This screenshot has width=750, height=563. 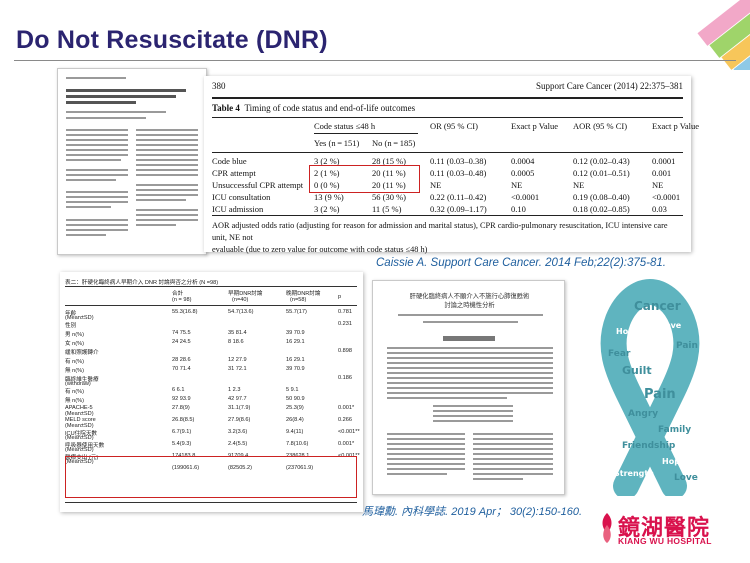 What do you see at coordinates (74, 335) in the screenshot?
I see `chinese-row-label: 男 n(%)` at bounding box center [74, 335].